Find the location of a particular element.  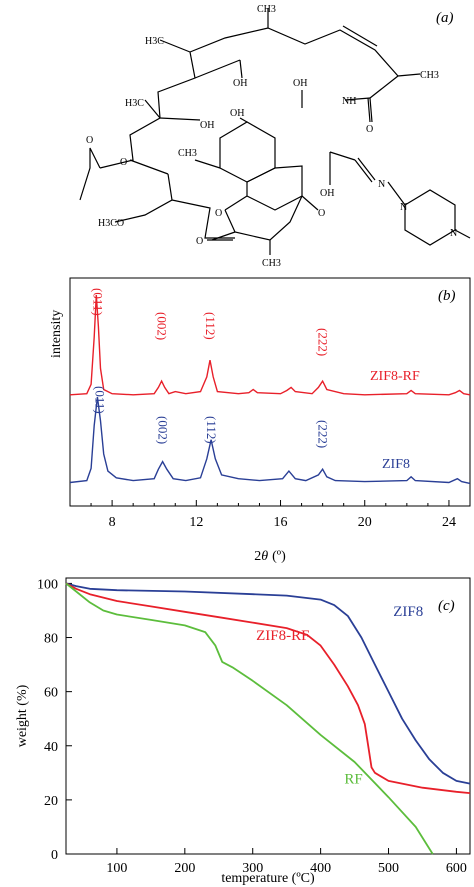

x-tick-label: 300 is located at coordinates (252, 868).